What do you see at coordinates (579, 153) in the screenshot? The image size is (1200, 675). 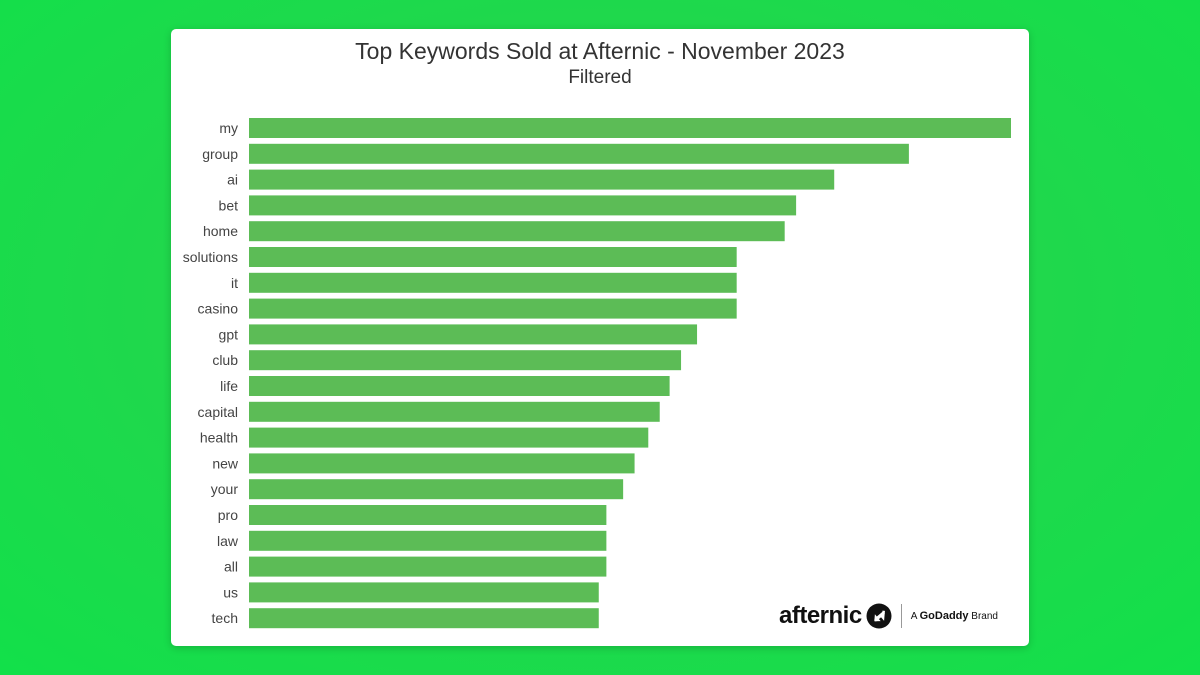 I see `bar-group` at bounding box center [579, 153].